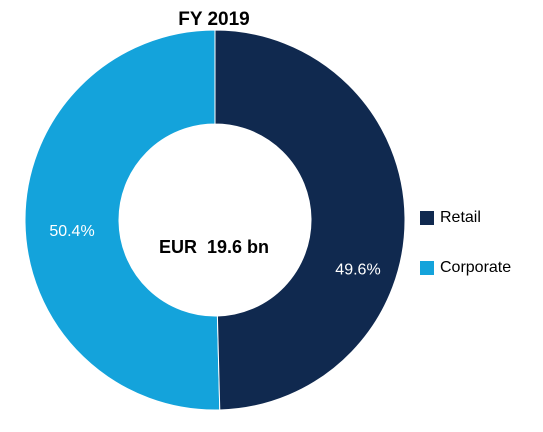 Image resolution: width=543 pixels, height=432 pixels. Describe the element at coordinates (357, 269) in the screenshot. I see `data-label: 49.6%` at that location.